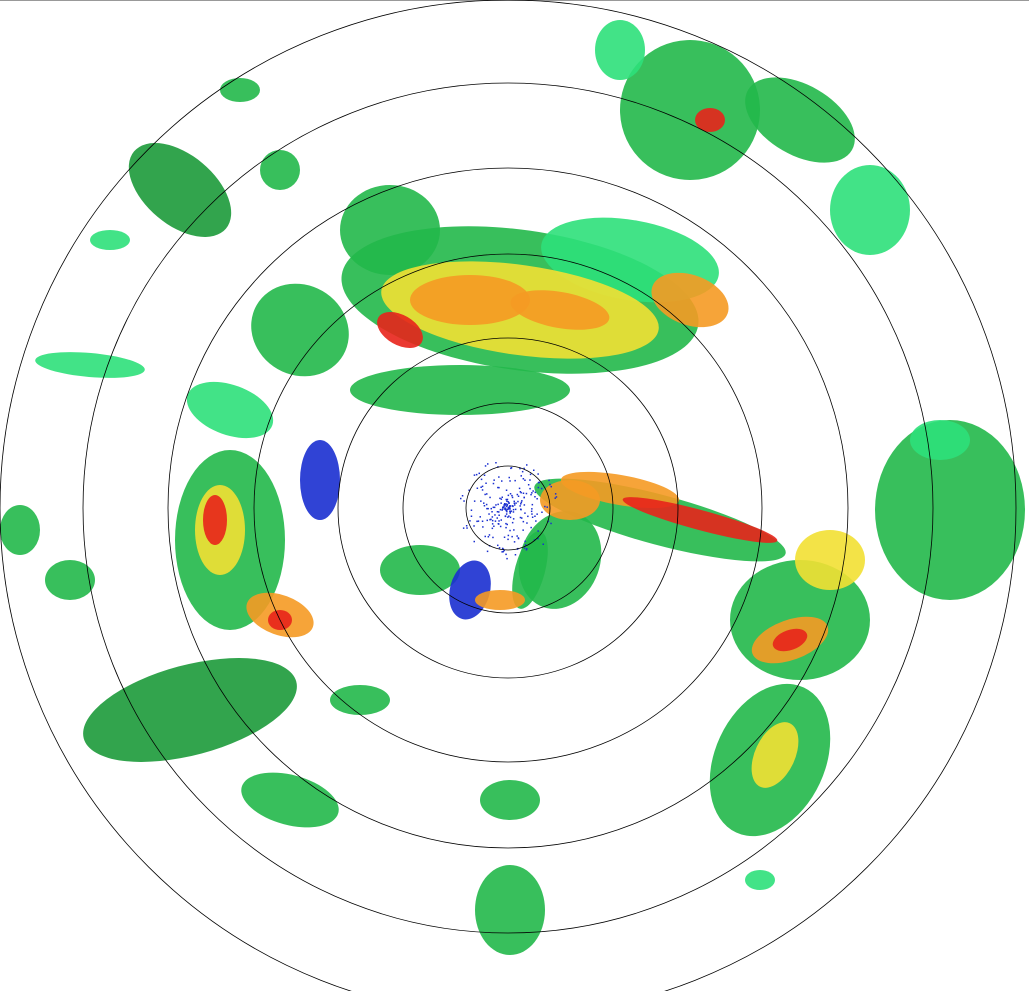  I want to click on echo-orange, so click(500, 600).